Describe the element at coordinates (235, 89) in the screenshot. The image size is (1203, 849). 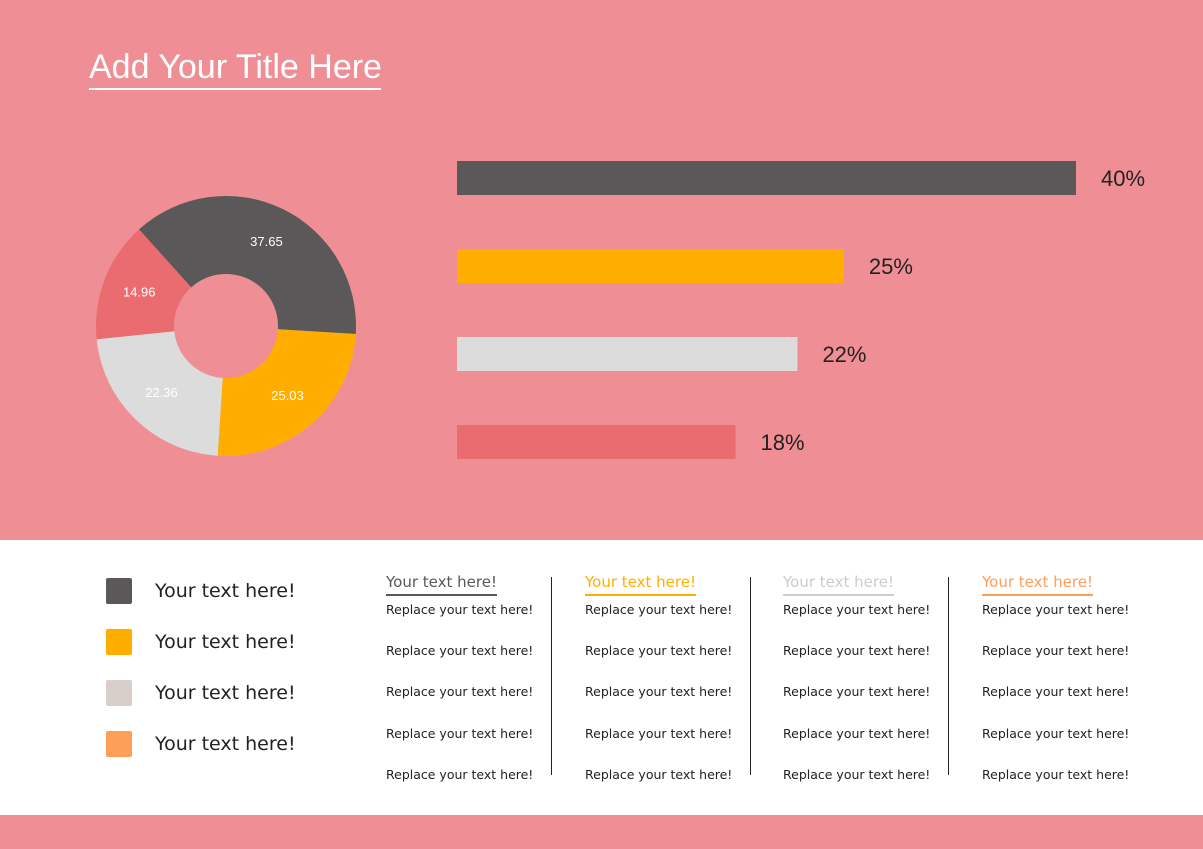
I see `title-underline` at that location.